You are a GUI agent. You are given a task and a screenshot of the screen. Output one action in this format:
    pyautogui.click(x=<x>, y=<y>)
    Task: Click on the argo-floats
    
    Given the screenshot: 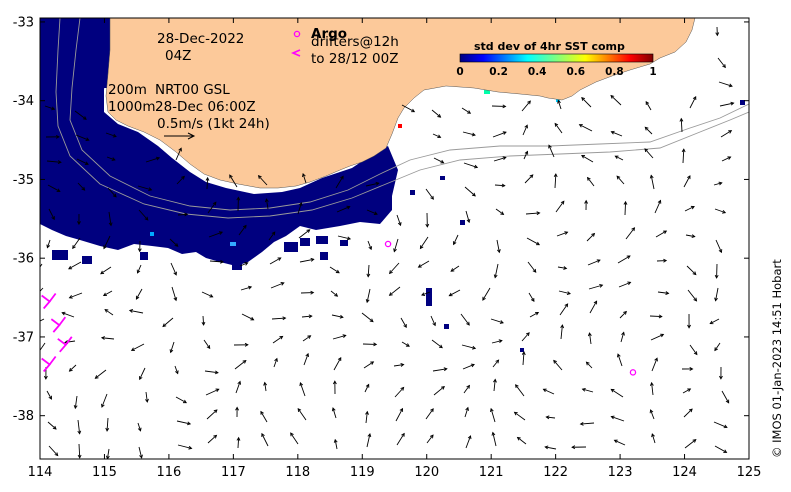 What is the action you would take?
    pyautogui.click(x=510, y=308)
    